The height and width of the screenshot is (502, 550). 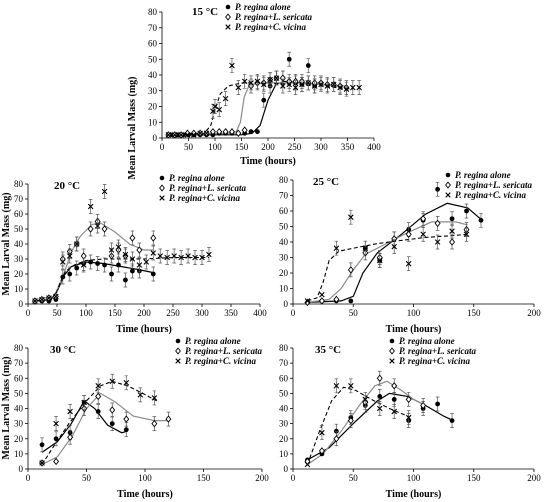 I want to click on x-tick-label: 350, so click(x=231, y=313).